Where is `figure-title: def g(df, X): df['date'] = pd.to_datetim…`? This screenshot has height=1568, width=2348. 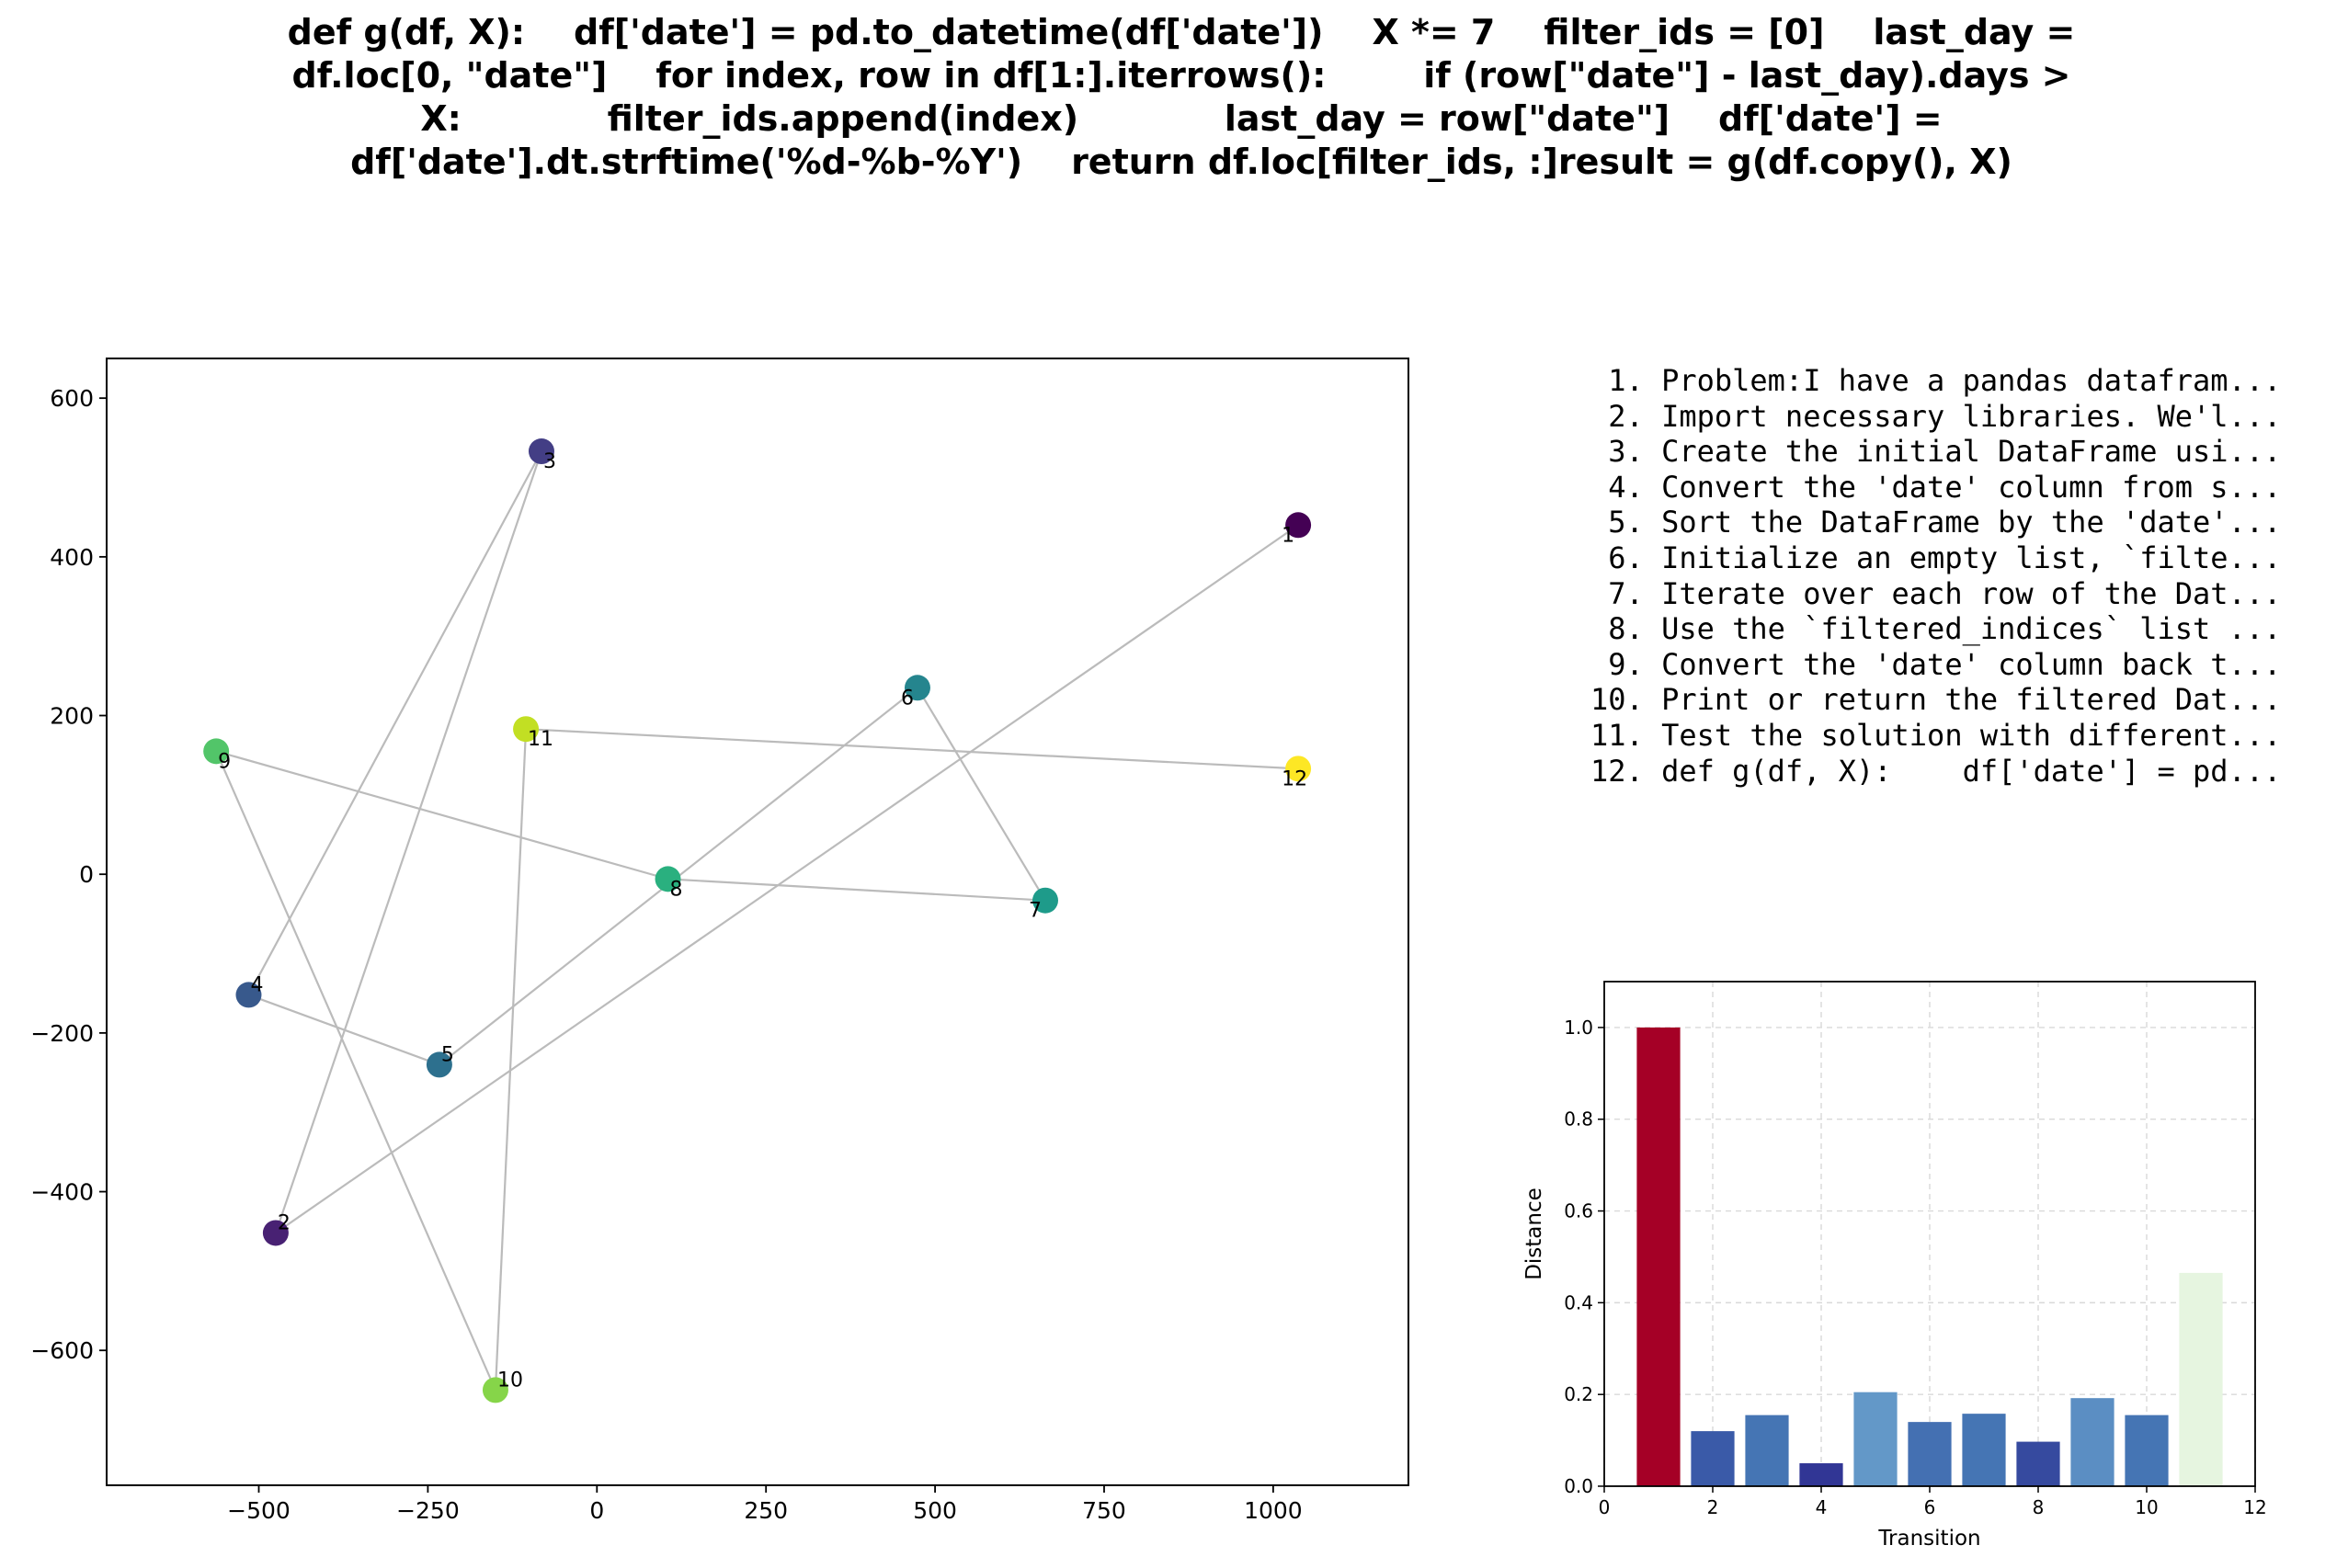
figure-title: def g(df, X): df['date'] = pd.to_datetim… is located at coordinates (1181, 97).